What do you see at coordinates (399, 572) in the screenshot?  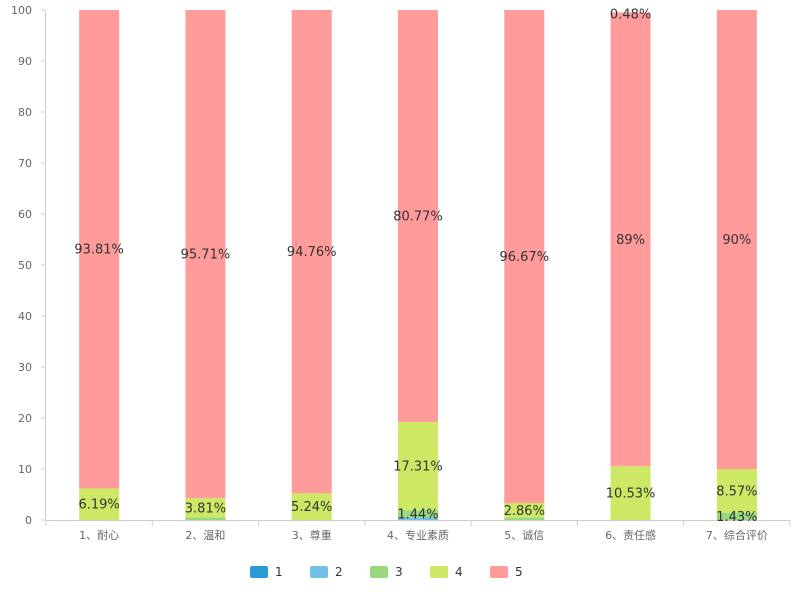 I see `legend-label-3: 3` at bounding box center [399, 572].